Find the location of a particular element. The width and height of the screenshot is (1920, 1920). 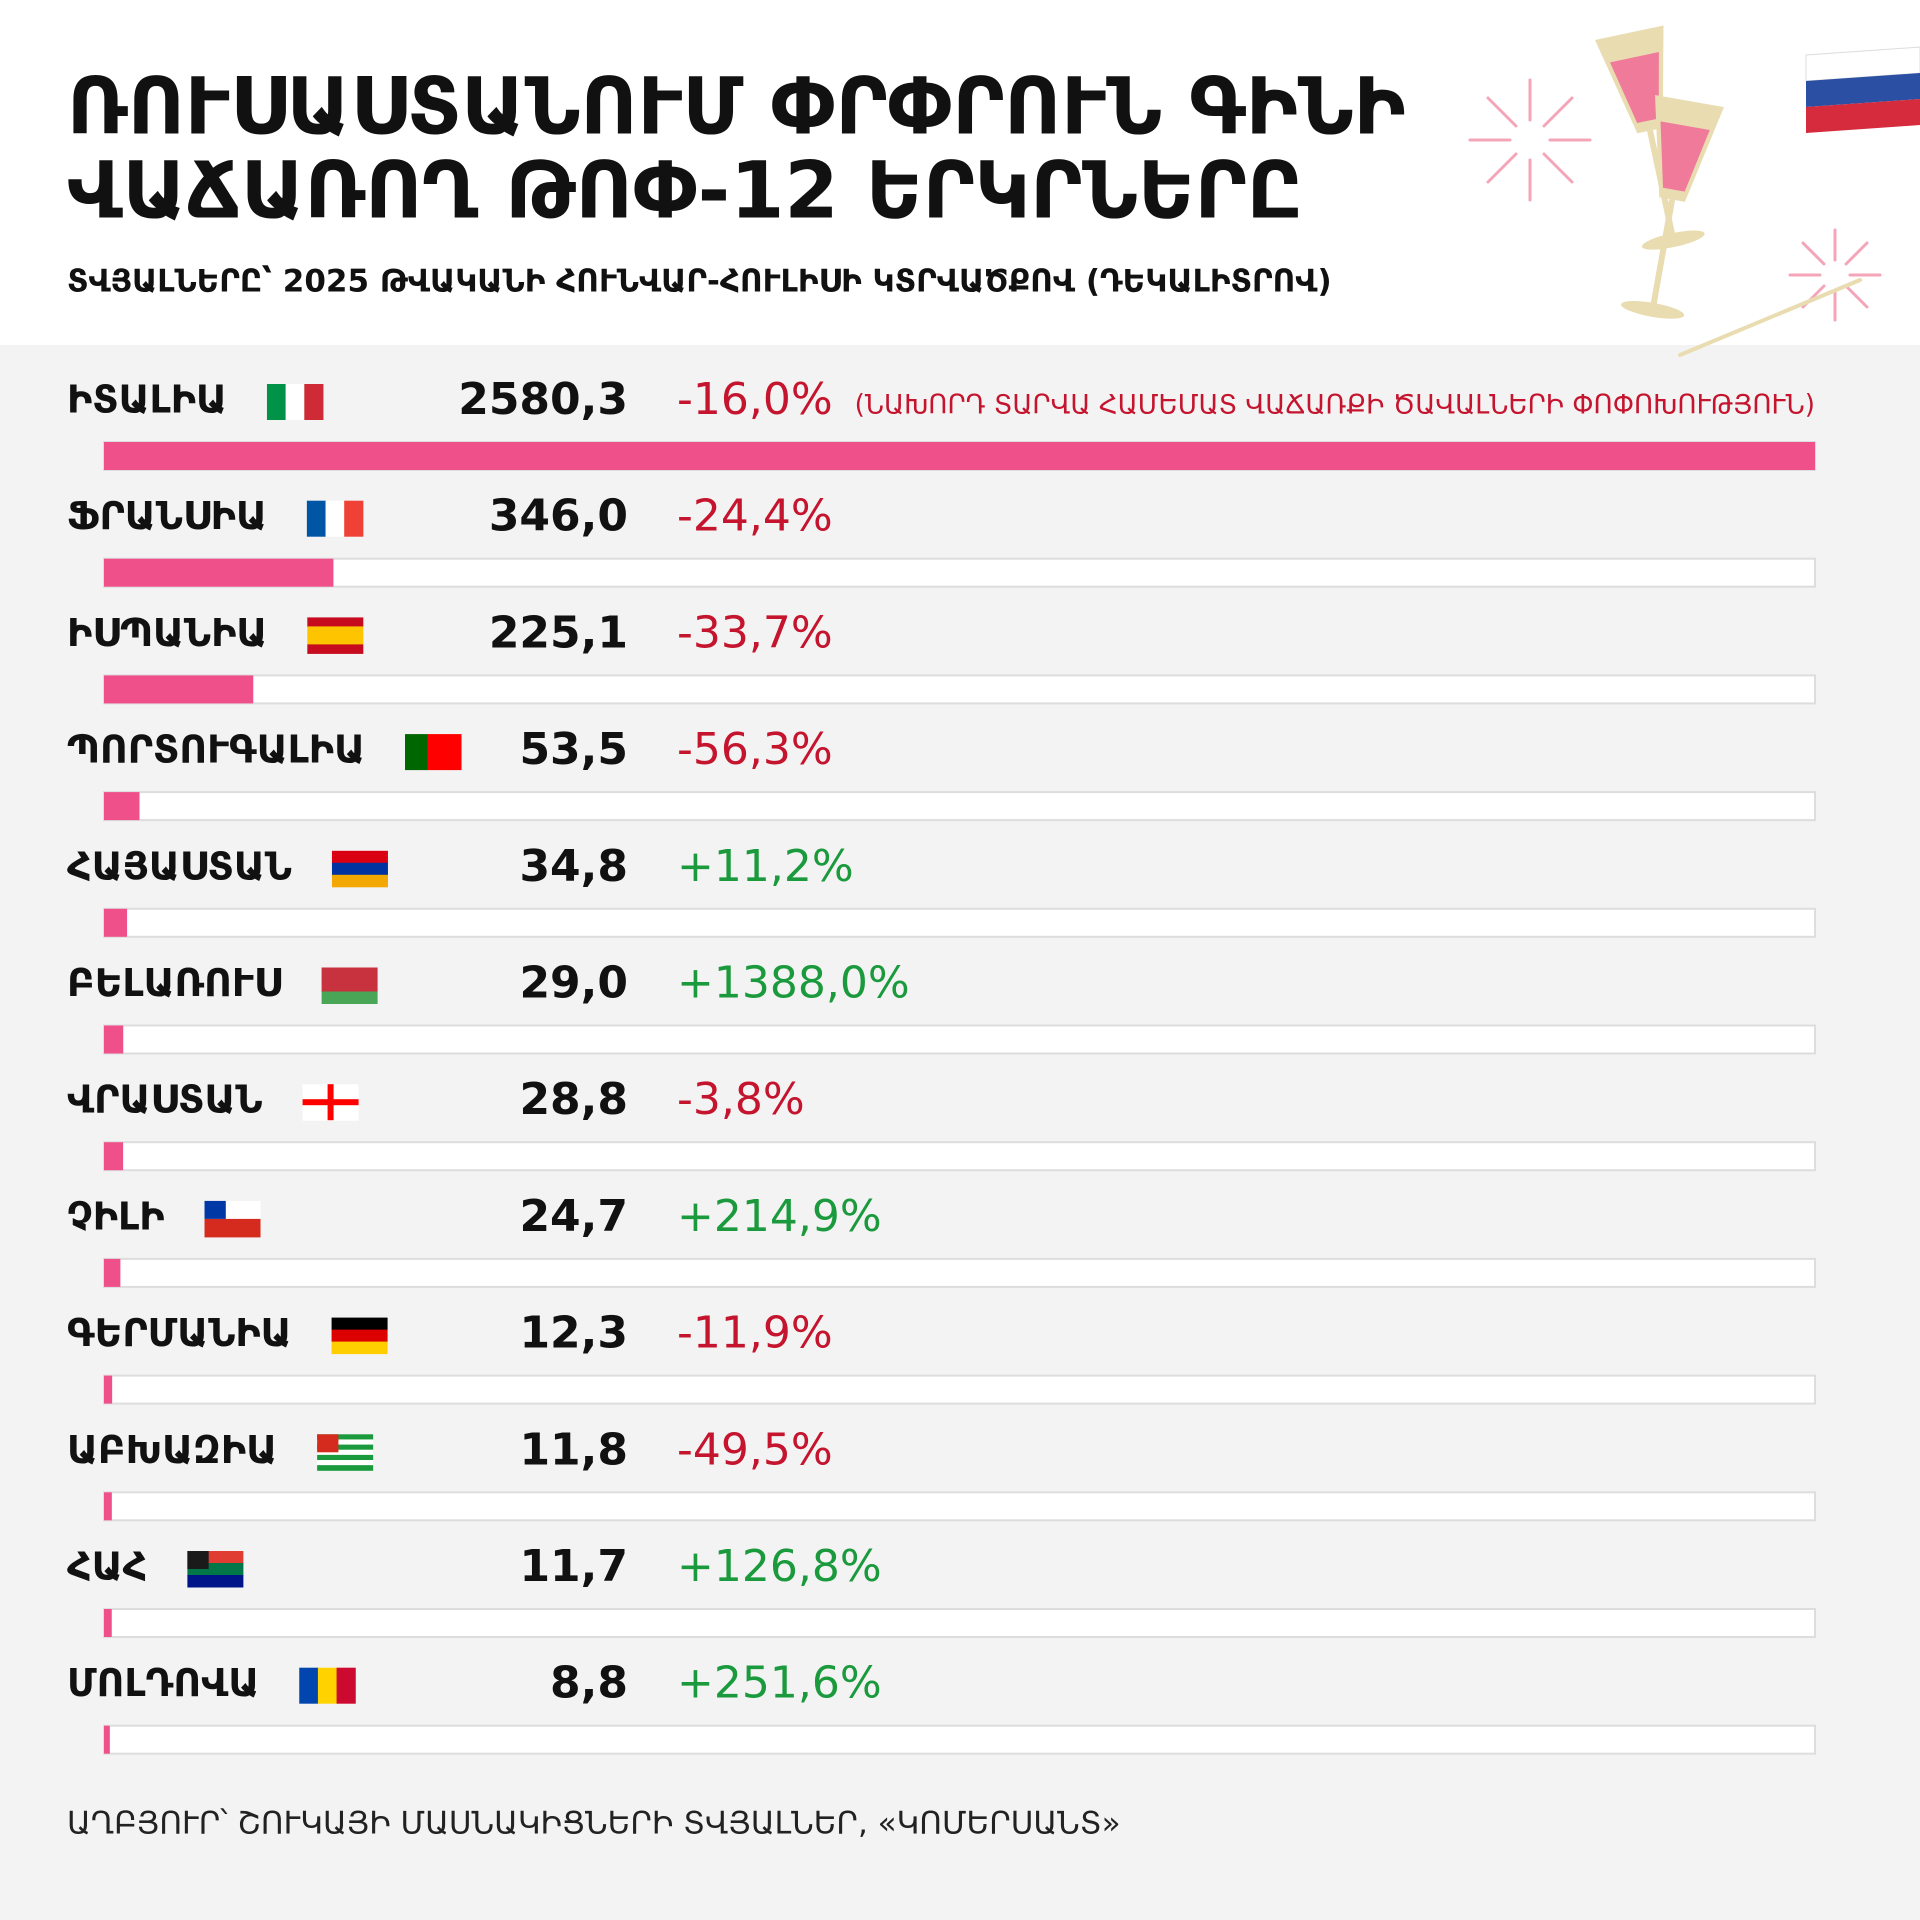

value-label: 346,0 is located at coordinates (558, 516).